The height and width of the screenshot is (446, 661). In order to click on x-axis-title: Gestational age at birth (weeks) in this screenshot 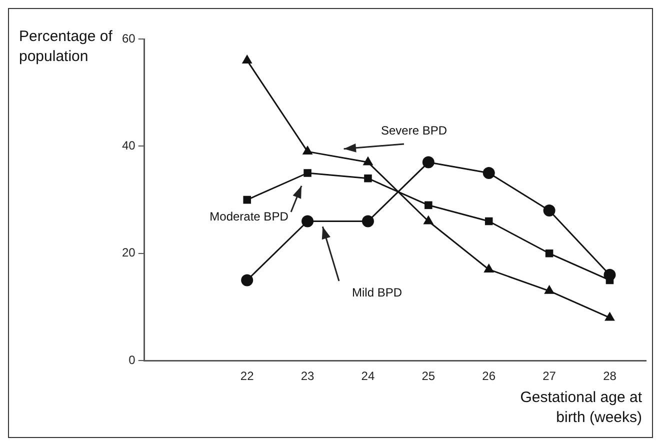, I will do `click(581, 407)`.